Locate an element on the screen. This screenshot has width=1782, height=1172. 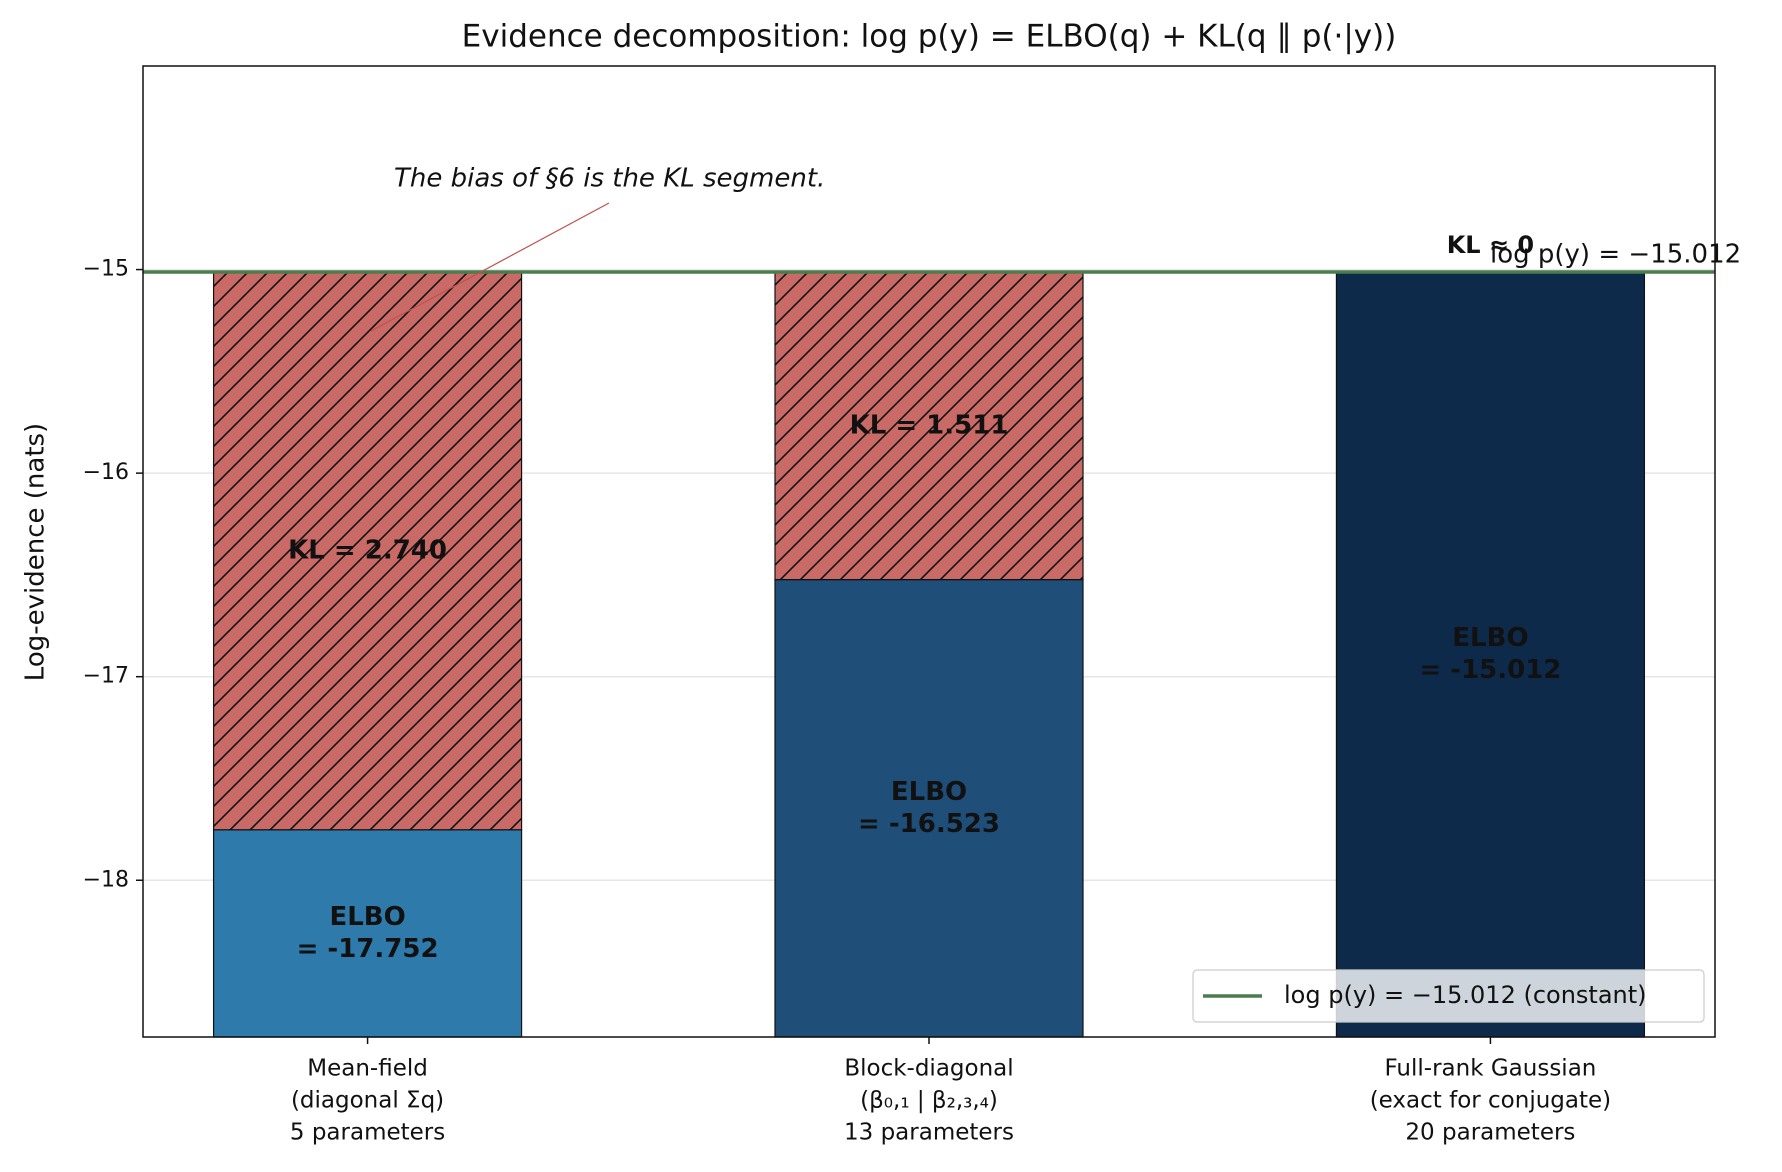
elbo-label: = -17.752 is located at coordinates (368, 949).